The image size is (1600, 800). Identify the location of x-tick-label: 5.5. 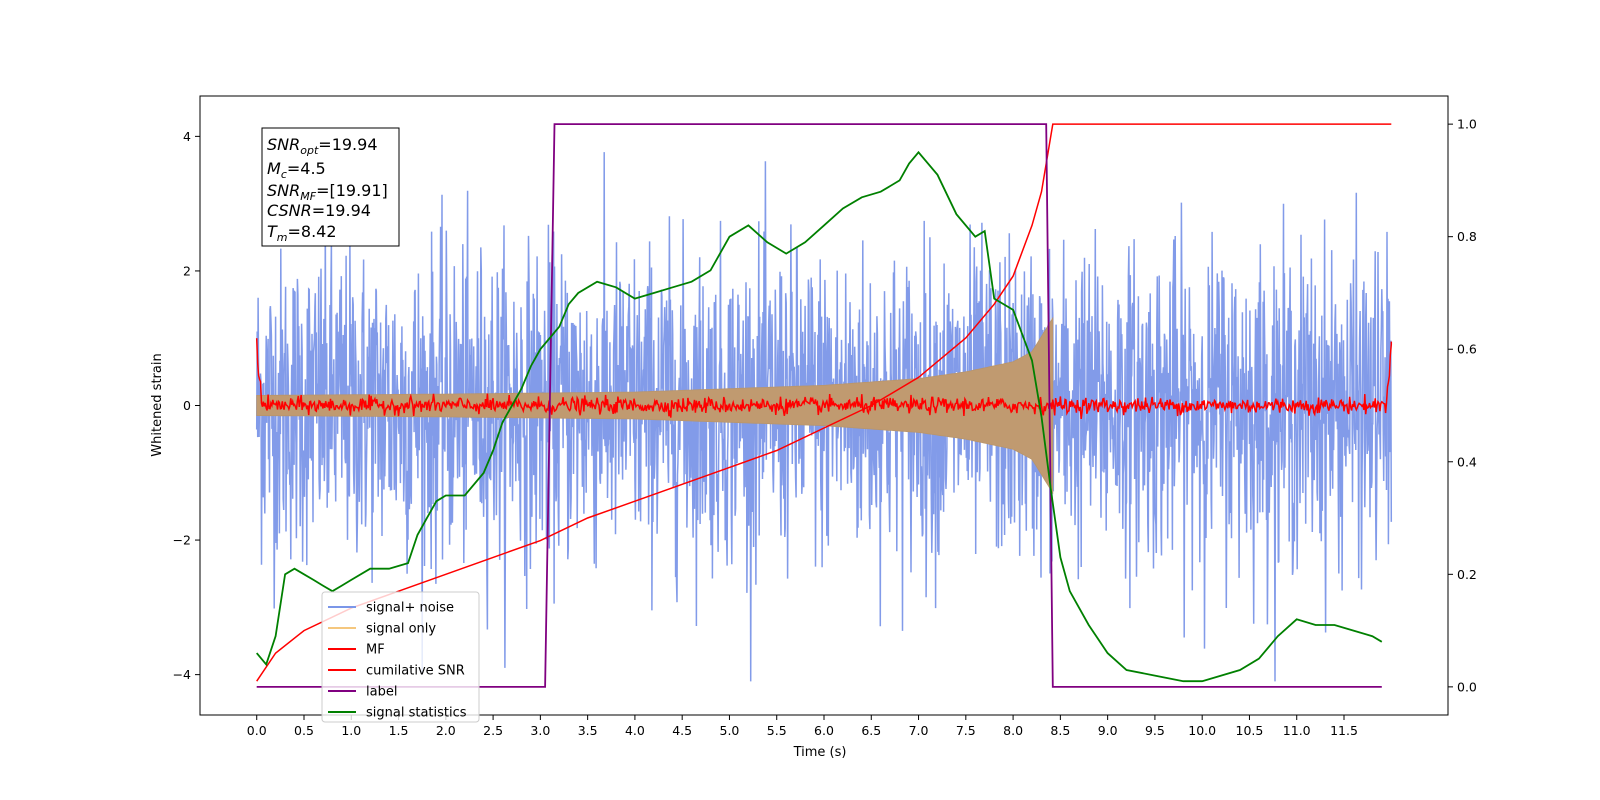
(777, 730).